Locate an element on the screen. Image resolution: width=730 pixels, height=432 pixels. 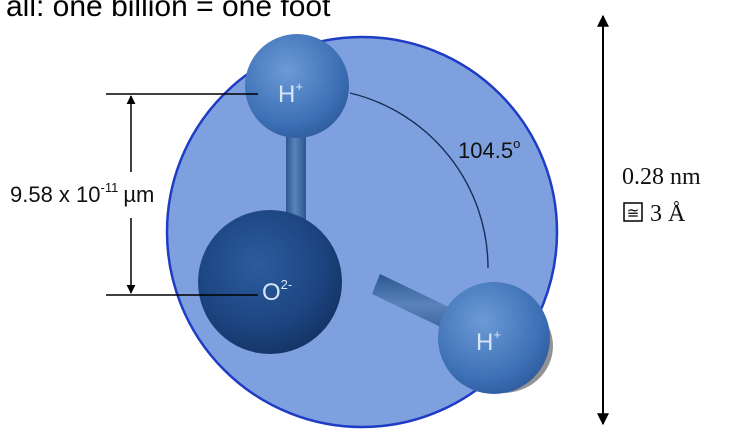
hydrogen-atom-top is located at coordinates (297, 86).